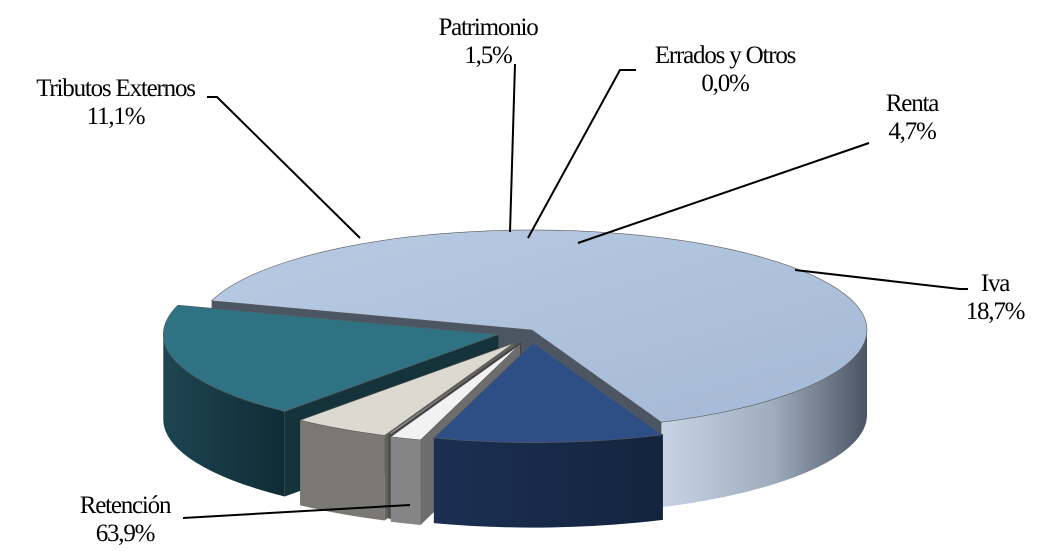 The width and height of the screenshot is (1037, 551). What do you see at coordinates (912, 103) in the screenshot?
I see `slice-name-renta: Renta` at bounding box center [912, 103].